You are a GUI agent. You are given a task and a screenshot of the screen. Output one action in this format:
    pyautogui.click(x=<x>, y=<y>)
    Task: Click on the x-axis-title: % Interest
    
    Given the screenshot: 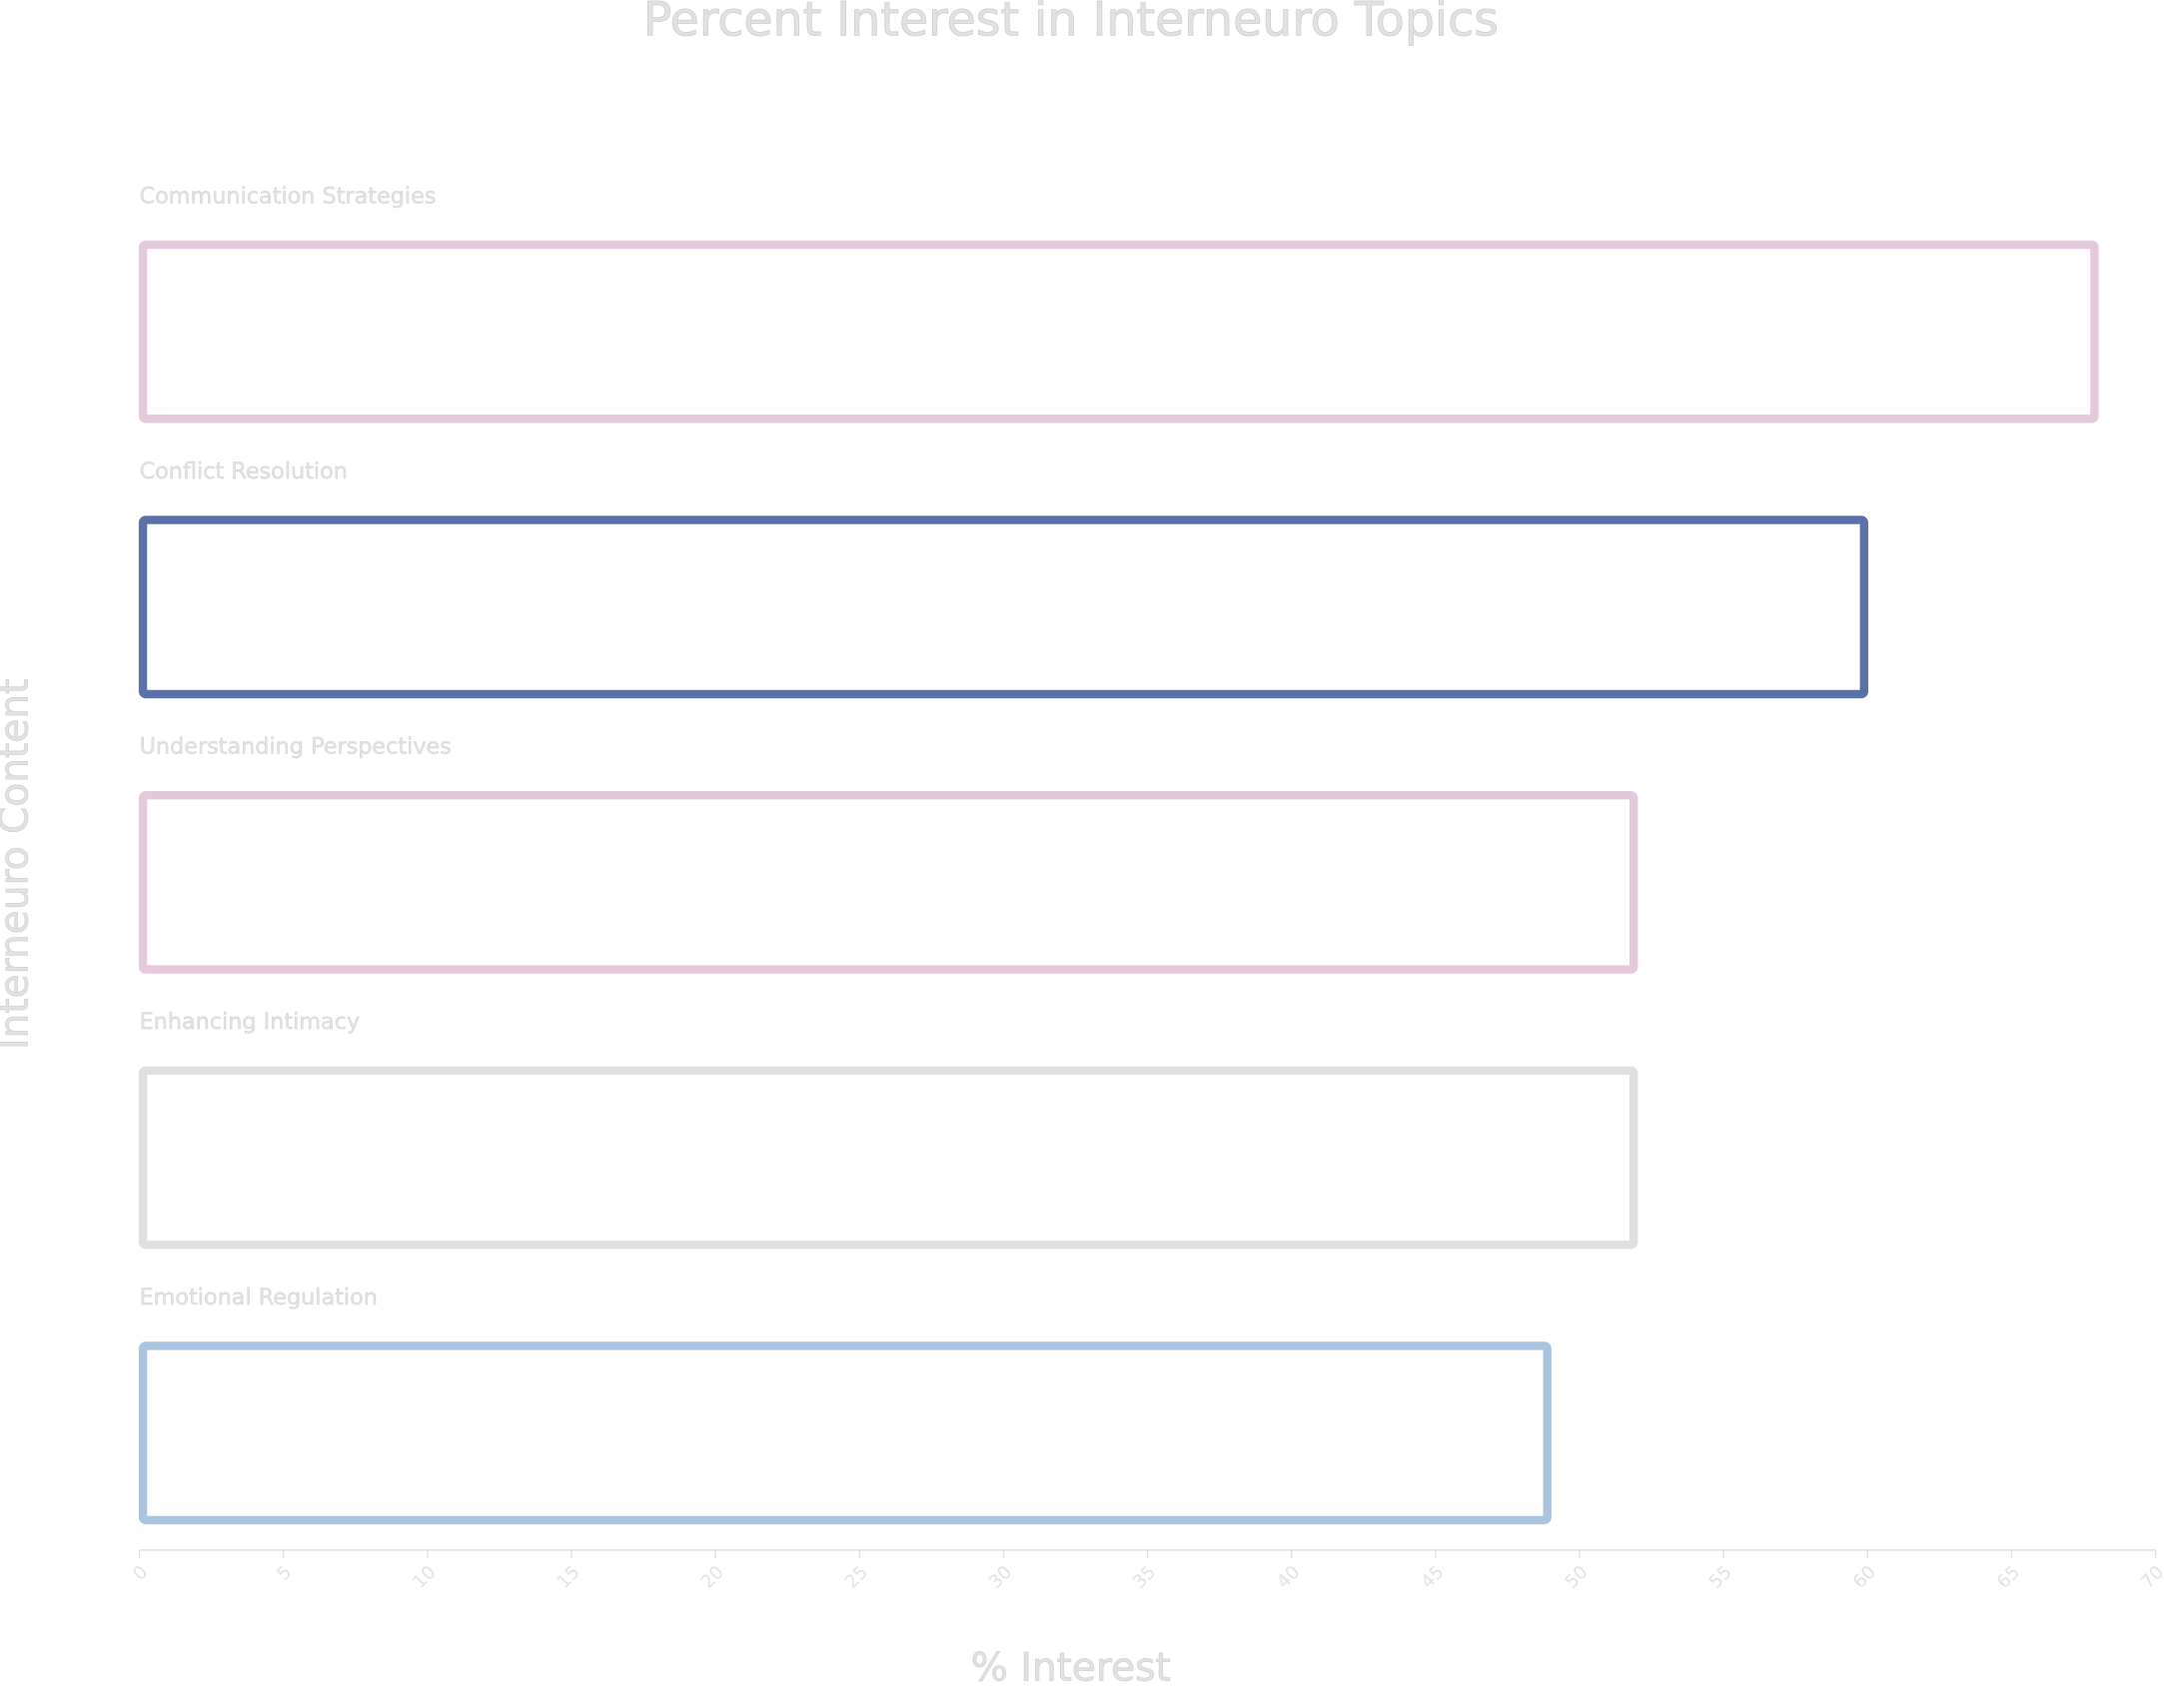 What is the action you would take?
    pyautogui.click(x=1071, y=1667)
    